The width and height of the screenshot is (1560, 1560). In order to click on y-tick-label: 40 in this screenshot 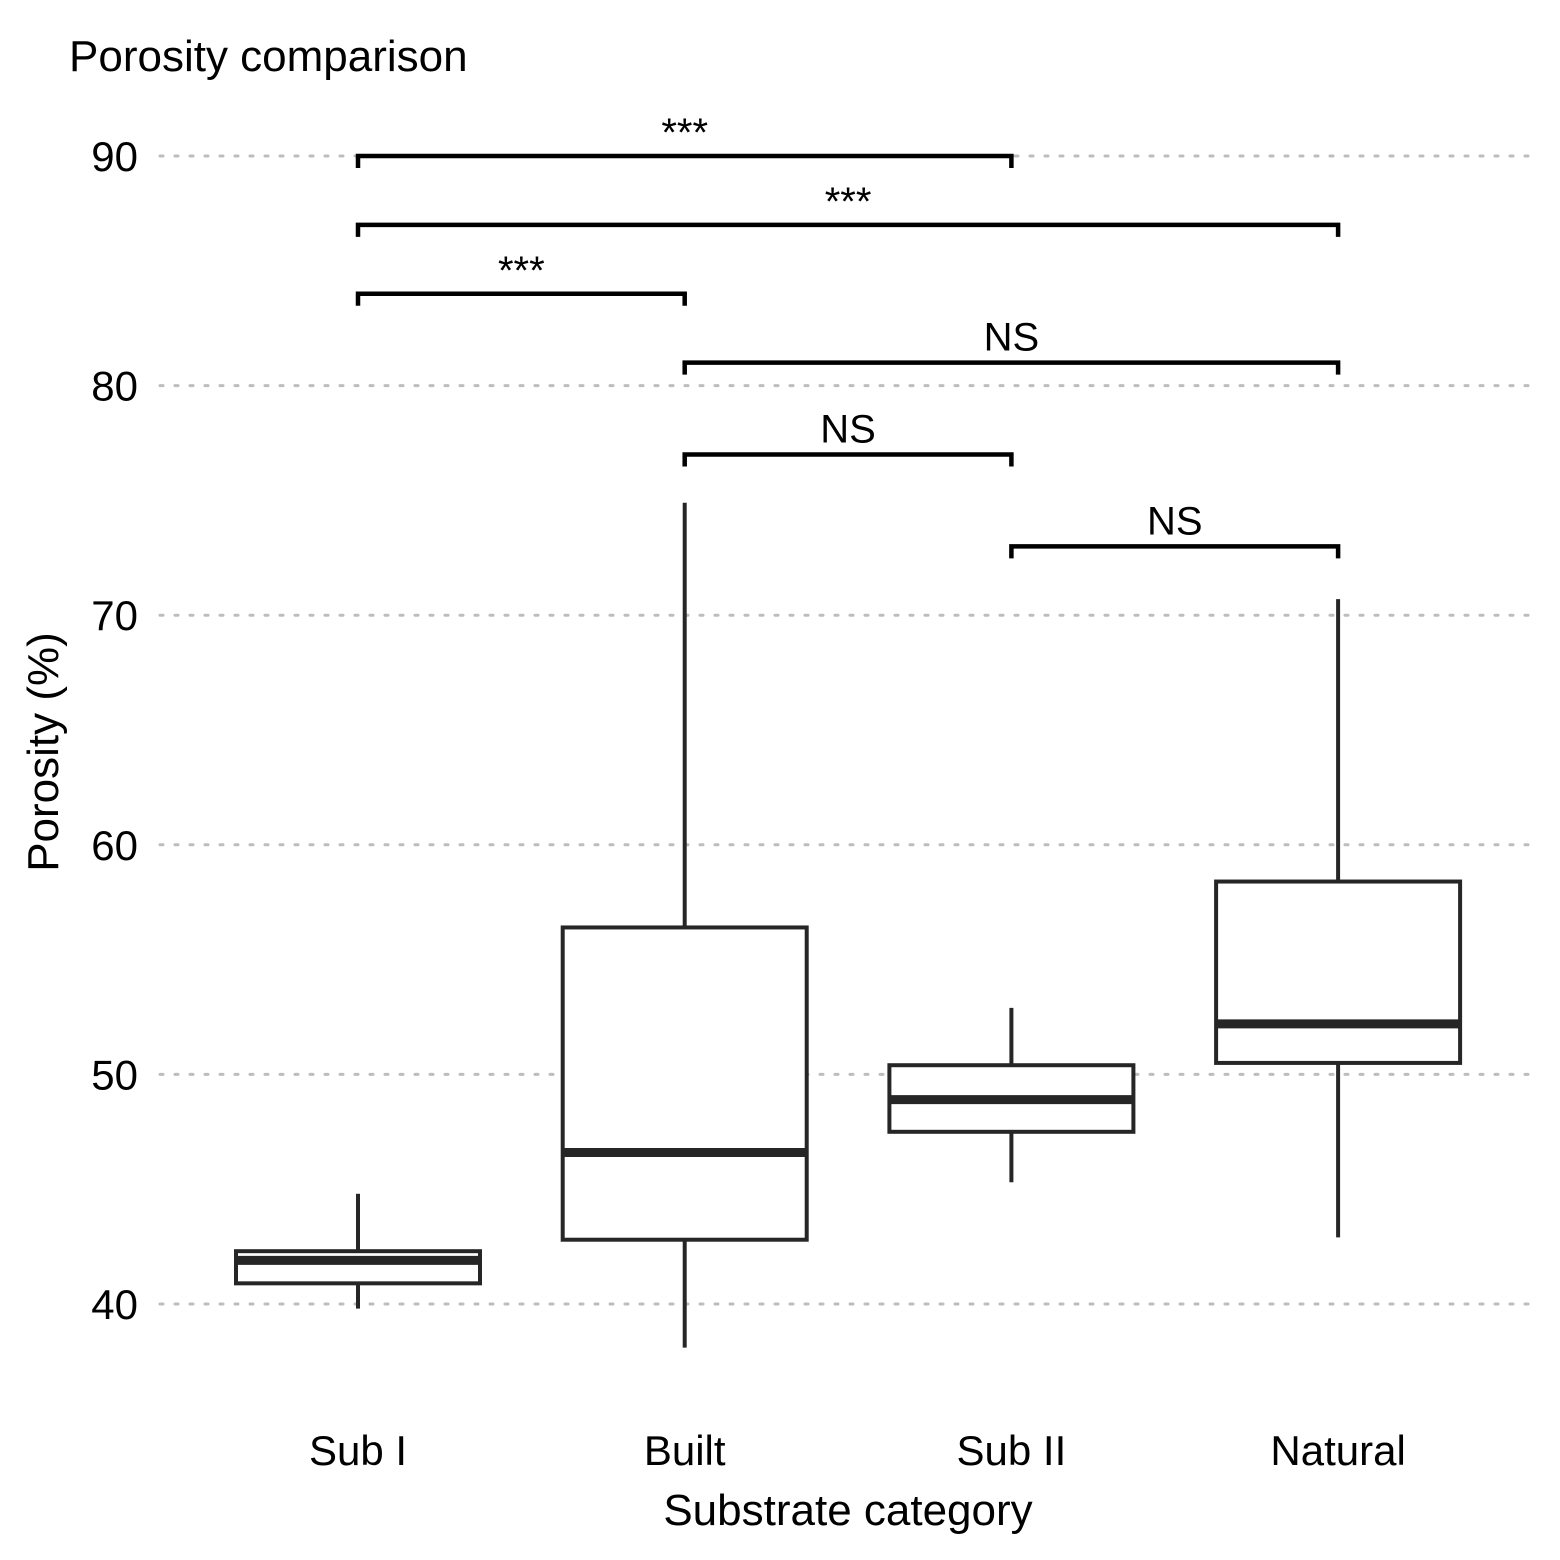, I will do `click(114, 1304)`.